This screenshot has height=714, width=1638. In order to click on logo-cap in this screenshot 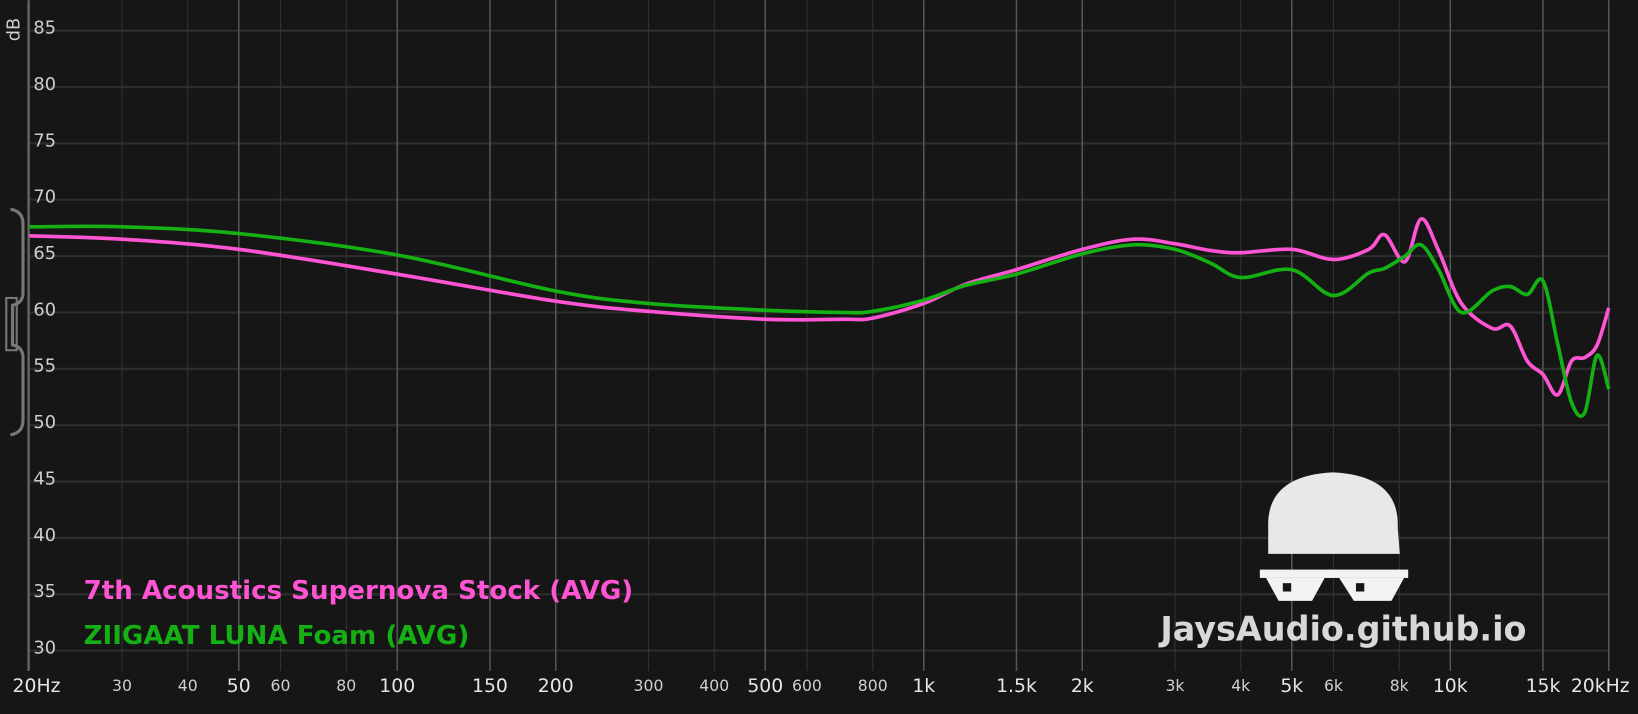, I will do `click(1334, 513)`.